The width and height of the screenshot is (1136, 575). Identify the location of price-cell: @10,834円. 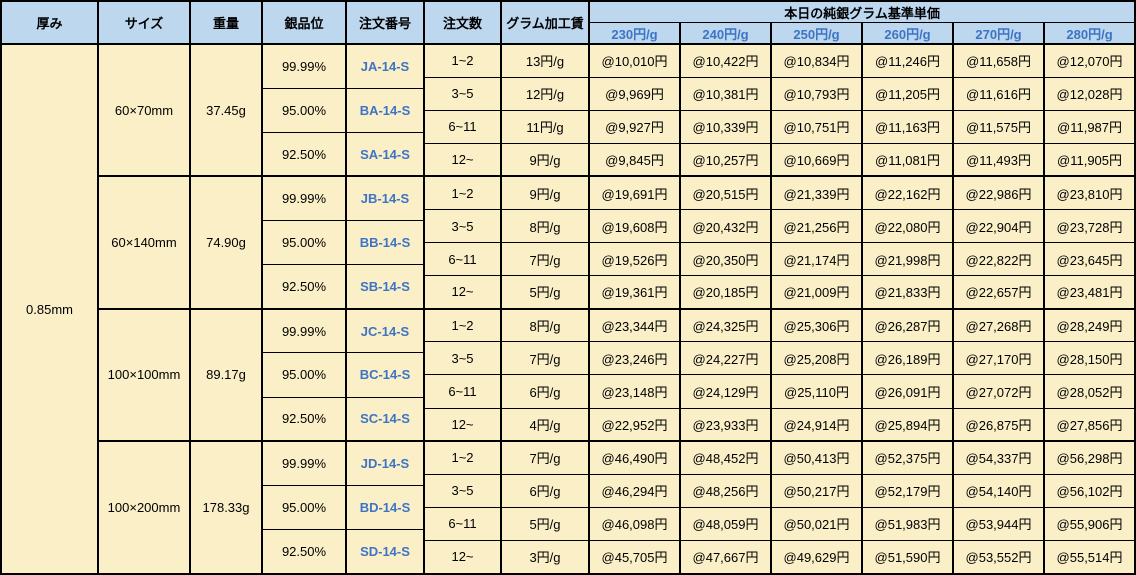
(816, 60).